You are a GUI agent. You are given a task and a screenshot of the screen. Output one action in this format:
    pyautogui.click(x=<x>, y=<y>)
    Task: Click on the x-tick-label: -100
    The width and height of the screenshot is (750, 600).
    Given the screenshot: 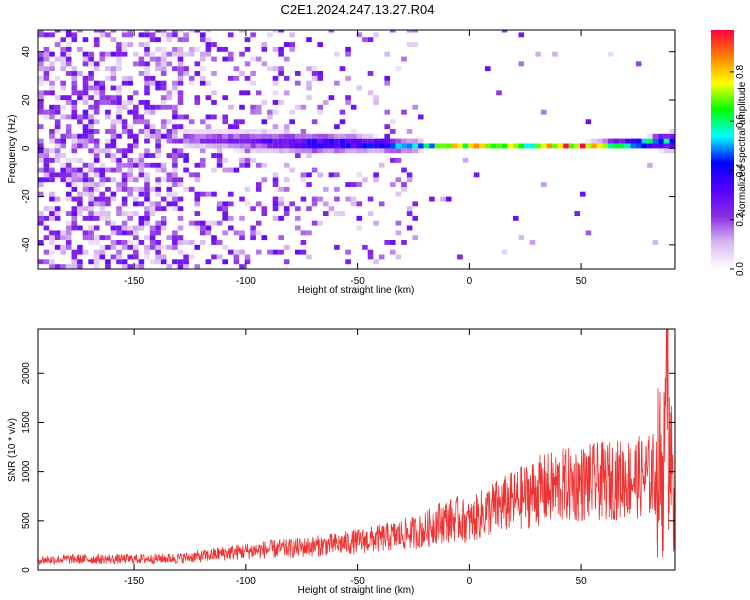 What is the action you would take?
    pyautogui.click(x=246, y=281)
    